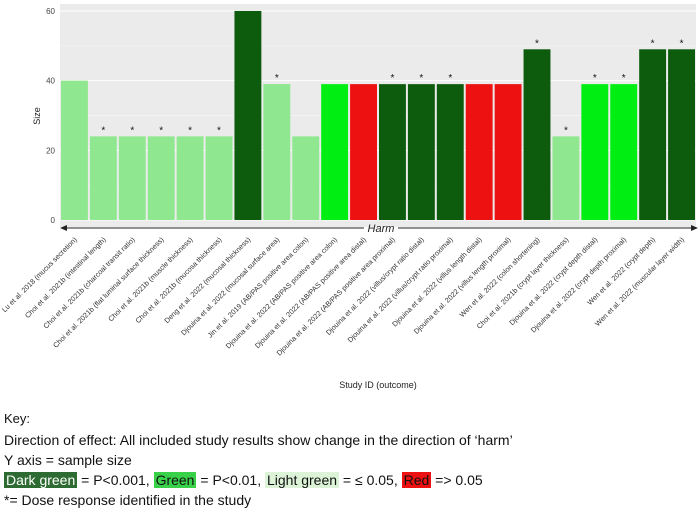  What do you see at coordinates (50, 11) in the screenshot?
I see `y-tick-label: 60` at bounding box center [50, 11].